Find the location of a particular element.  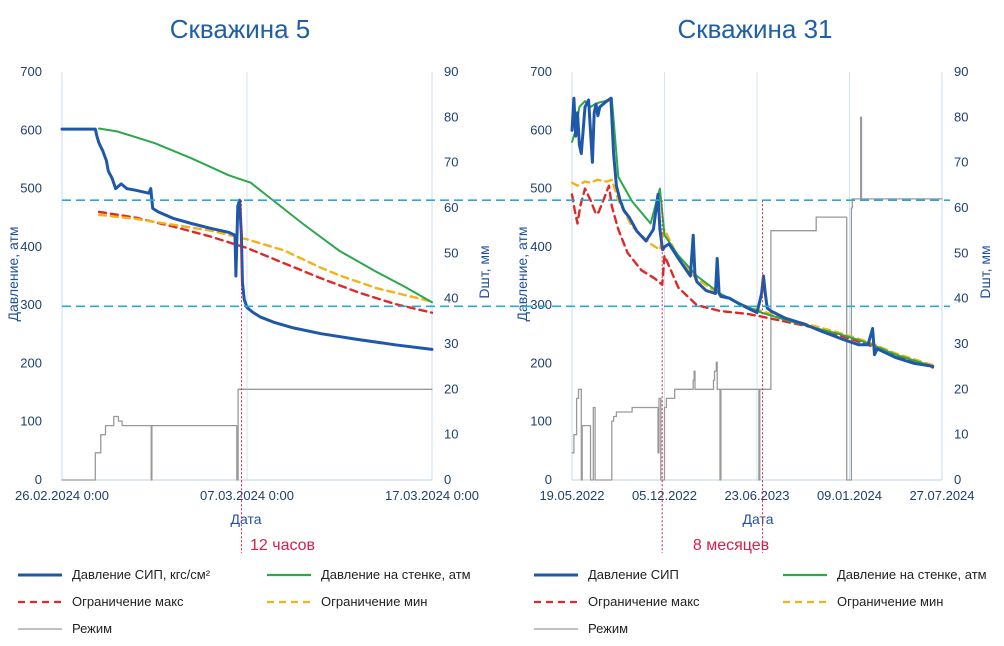

chart-title-well-5: Скважина 5 is located at coordinates (240, 29).